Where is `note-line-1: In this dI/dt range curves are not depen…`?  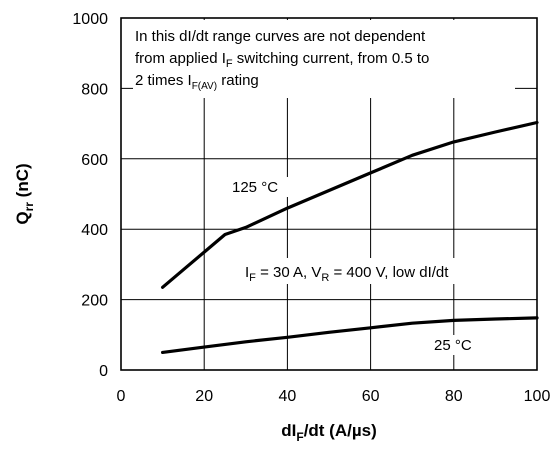
note-line-1: In this dI/dt range curves are not depen… is located at coordinates (280, 36).